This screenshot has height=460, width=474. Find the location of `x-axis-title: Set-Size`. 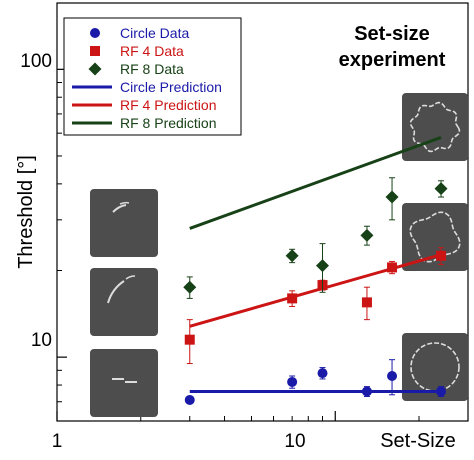

x-axis-title: Set-Size is located at coordinates (418, 441).